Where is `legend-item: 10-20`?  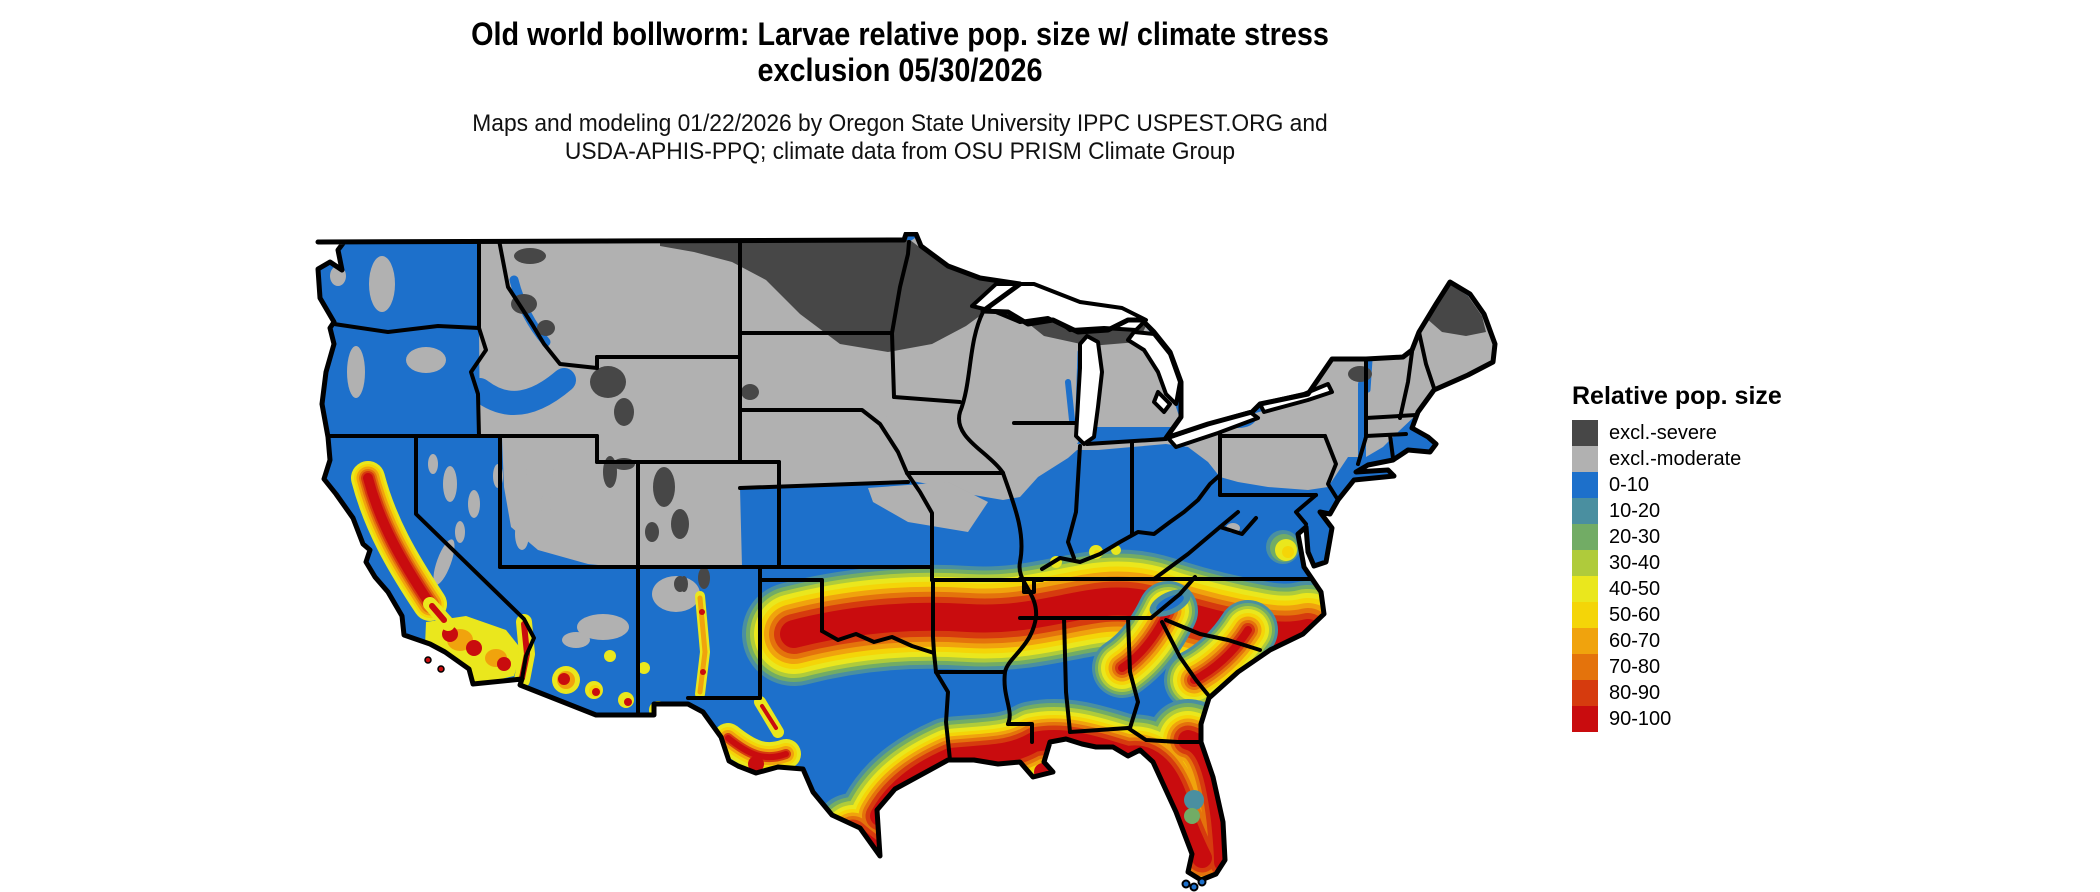
legend-item: 10-20 is located at coordinates (1677, 511).